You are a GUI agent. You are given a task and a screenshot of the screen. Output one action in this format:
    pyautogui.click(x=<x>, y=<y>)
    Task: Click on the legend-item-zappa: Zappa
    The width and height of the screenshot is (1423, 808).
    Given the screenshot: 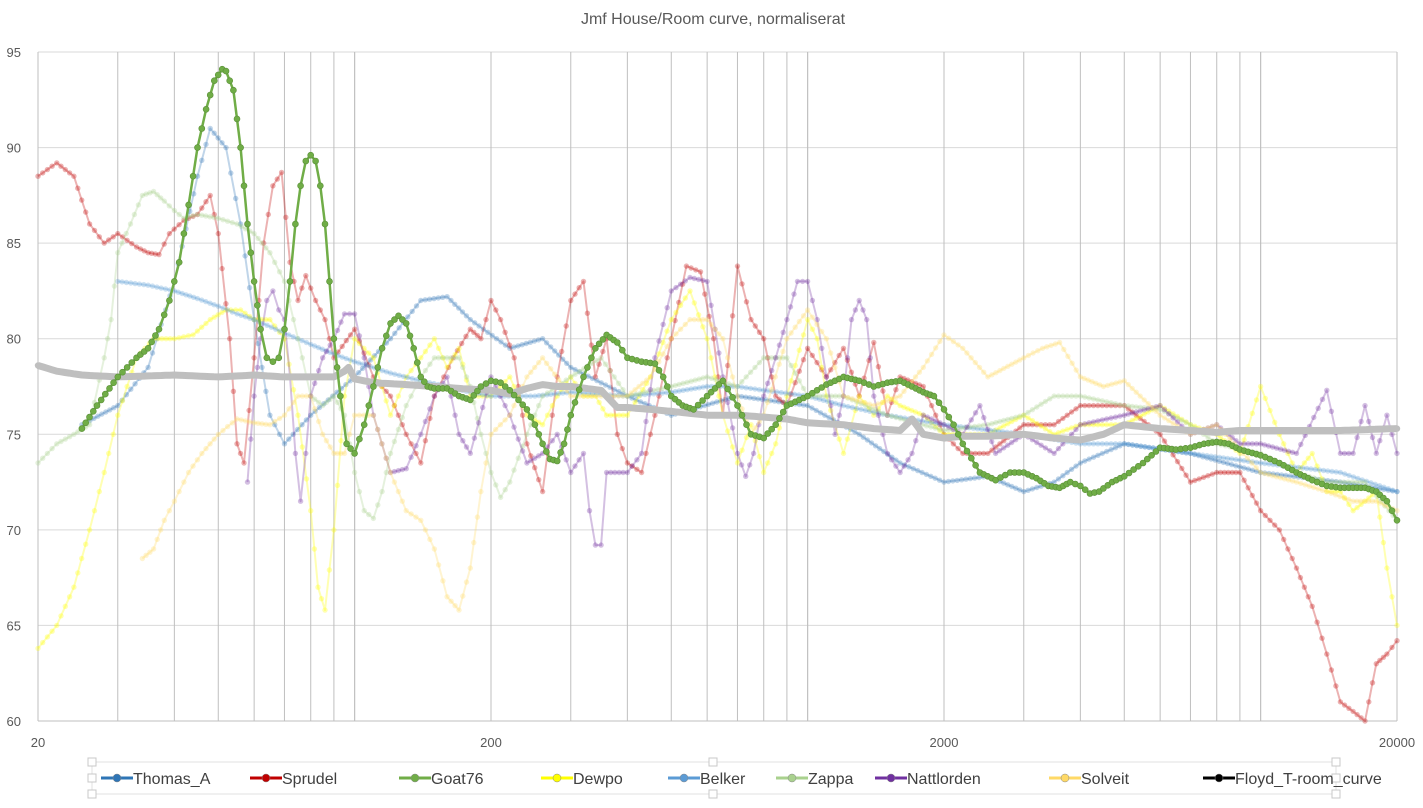 What is the action you would take?
    pyautogui.click(x=814, y=779)
    